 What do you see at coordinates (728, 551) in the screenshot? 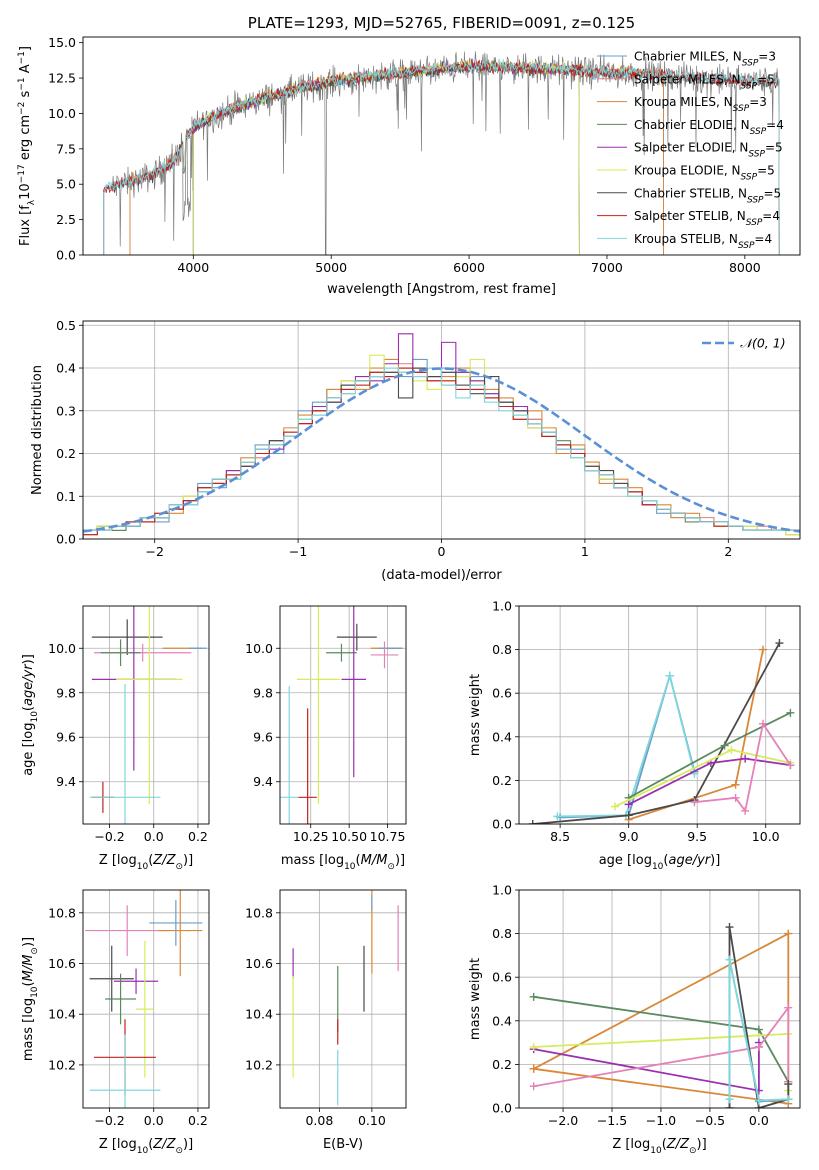
I see `x-tick-label: 2` at bounding box center [728, 551].